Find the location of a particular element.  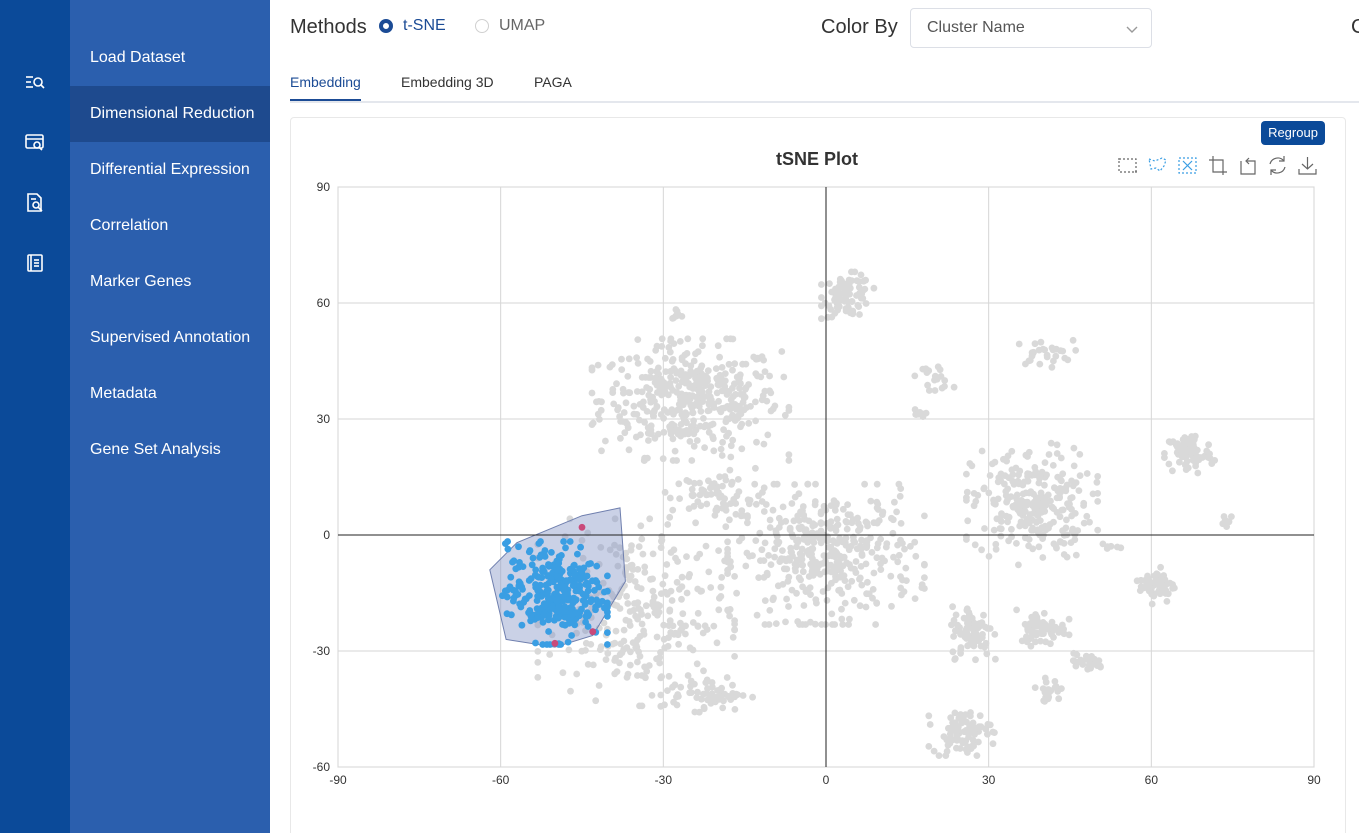

color-by-select: Cluster Name is located at coordinates (1031, 28).